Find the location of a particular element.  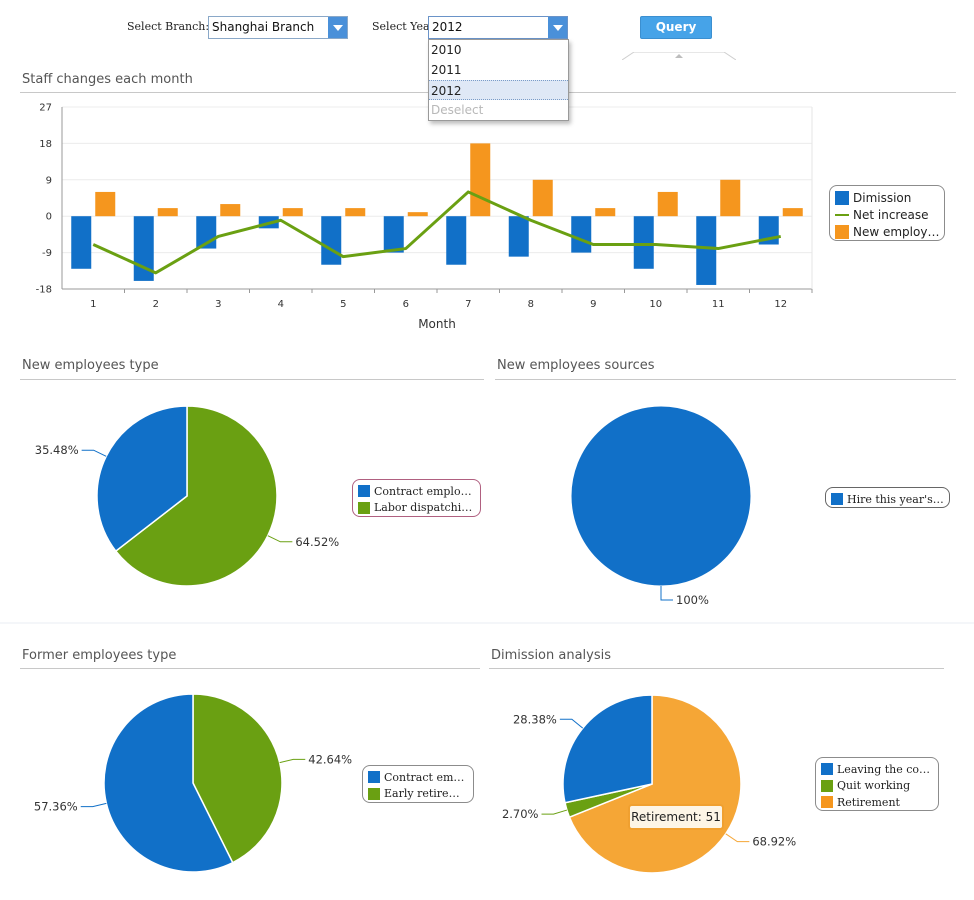

x-tick-label: 2 is located at coordinates (156, 304).